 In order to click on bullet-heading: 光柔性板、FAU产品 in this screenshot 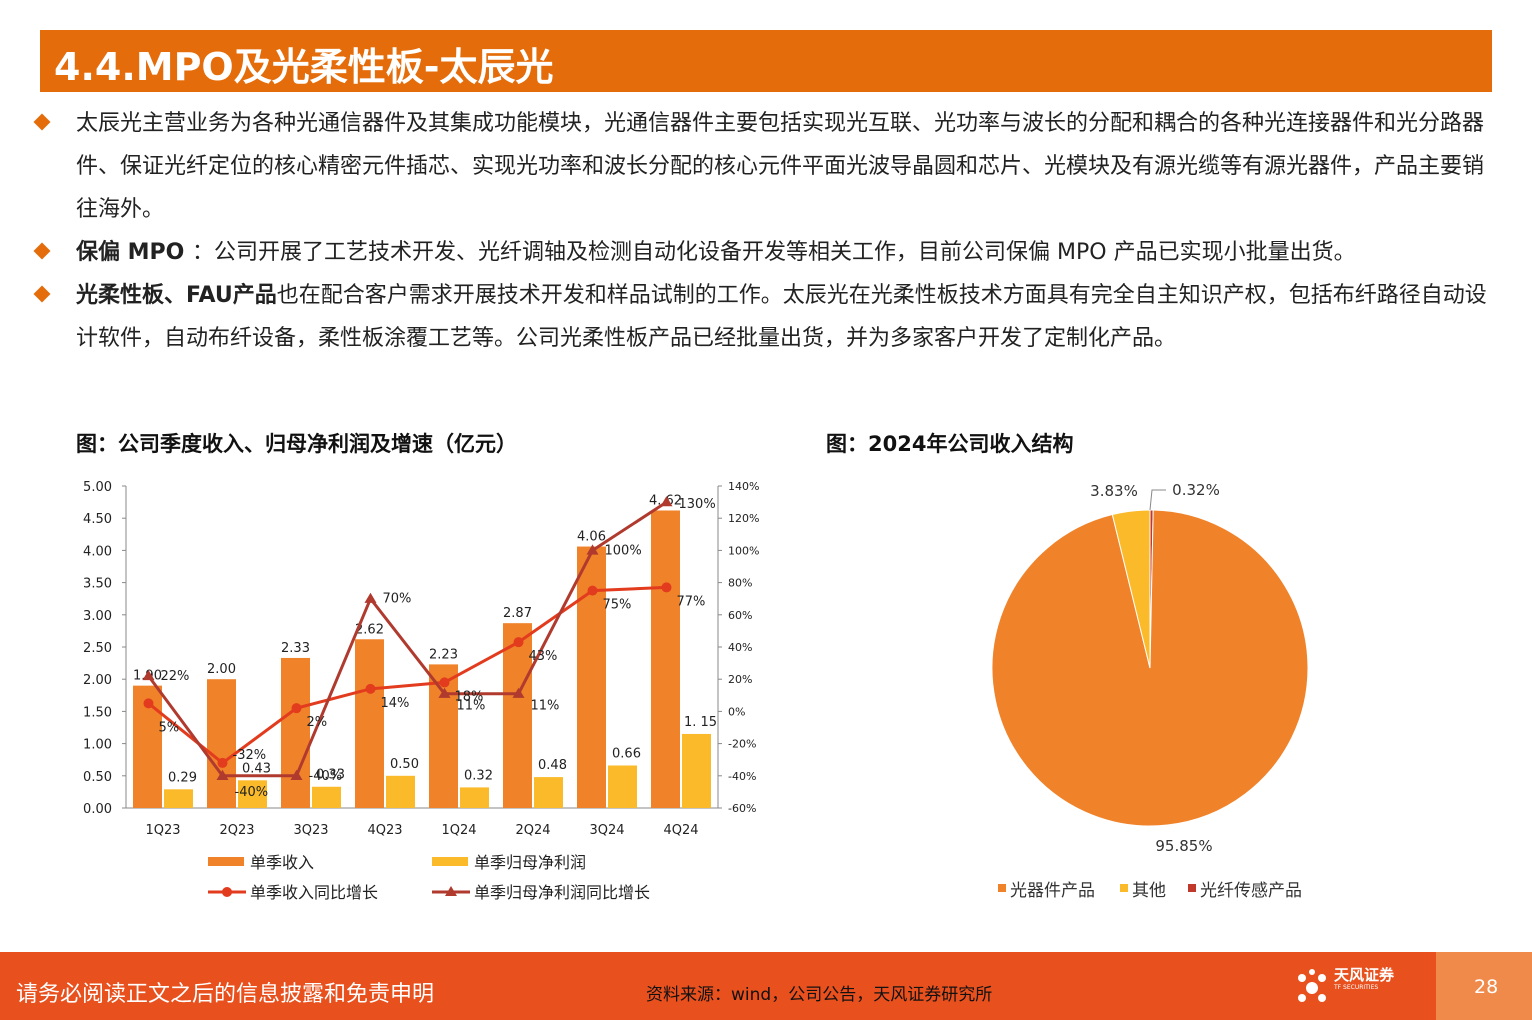, I will do `click(176, 295)`.